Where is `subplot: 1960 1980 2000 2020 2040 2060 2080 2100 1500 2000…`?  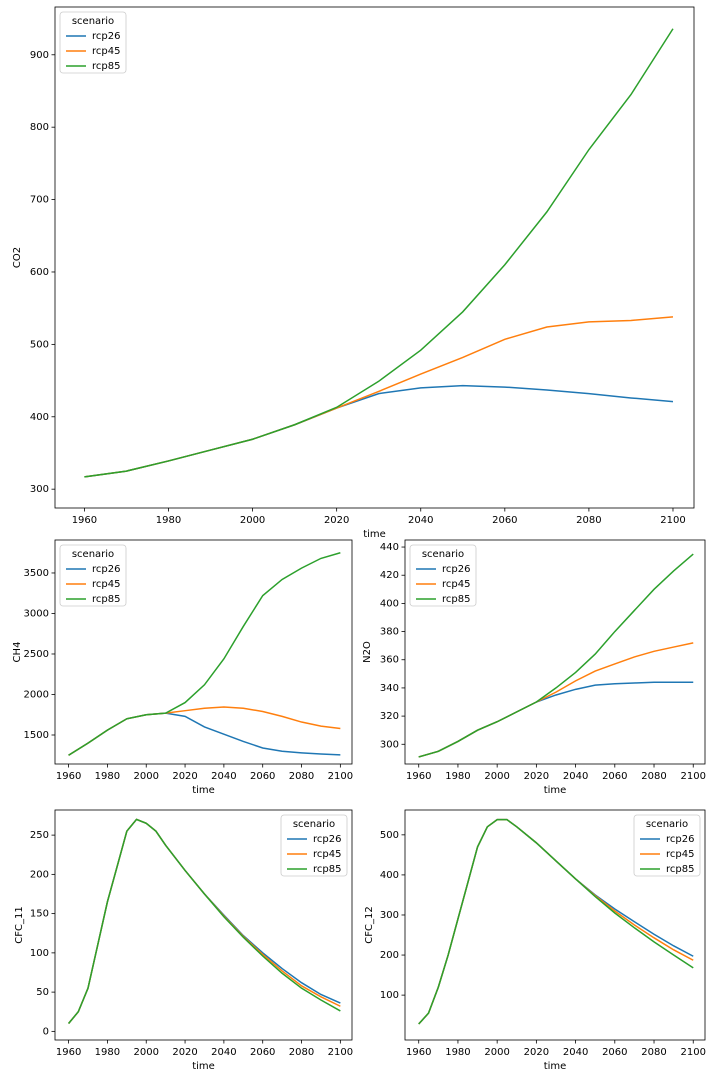 subplot: 1960 1980 2000 2020 2040 2060 2080 2100 1500 2000… is located at coordinates (182, 667).